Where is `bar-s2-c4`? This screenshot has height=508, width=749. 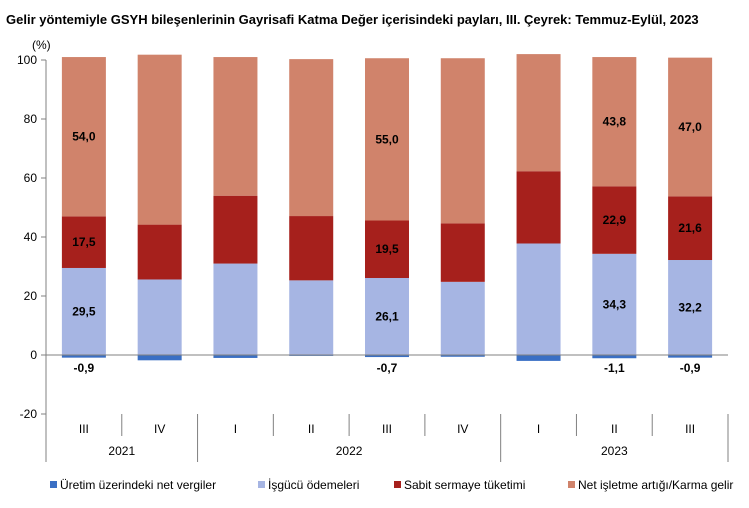 bar-s2-c4 is located at coordinates (387, 249).